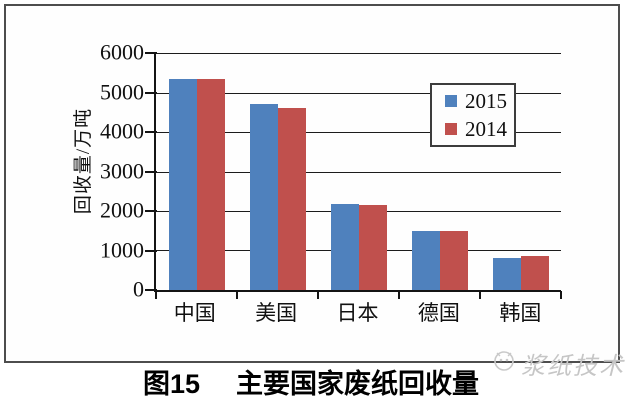  What do you see at coordinates (451, 129) in the screenshot?
I see `legend-swatch-2014-icon` at bounding box center [451, 129].